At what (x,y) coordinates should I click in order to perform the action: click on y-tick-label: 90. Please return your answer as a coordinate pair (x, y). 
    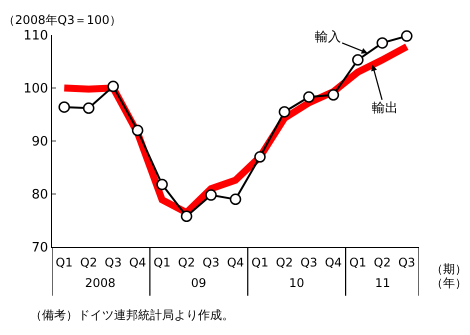
    Looking at the image, I should click on (40, 142).